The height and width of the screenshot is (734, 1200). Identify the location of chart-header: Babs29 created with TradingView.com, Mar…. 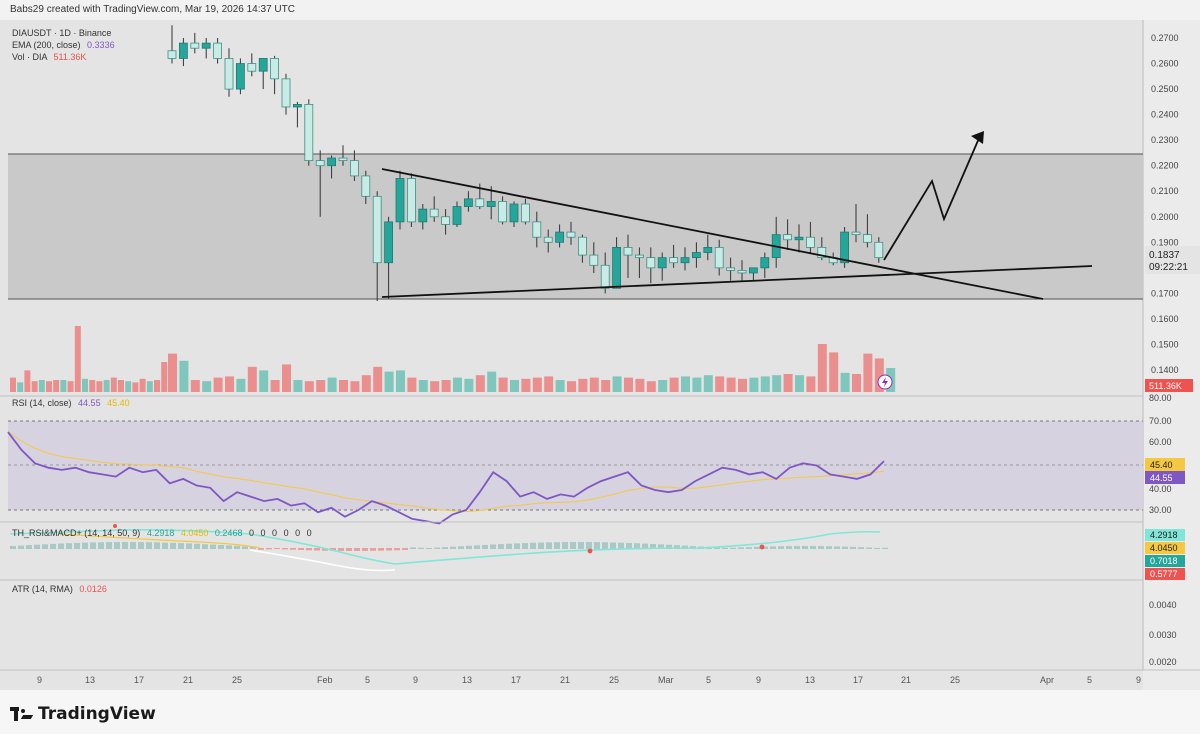
(600, 10).